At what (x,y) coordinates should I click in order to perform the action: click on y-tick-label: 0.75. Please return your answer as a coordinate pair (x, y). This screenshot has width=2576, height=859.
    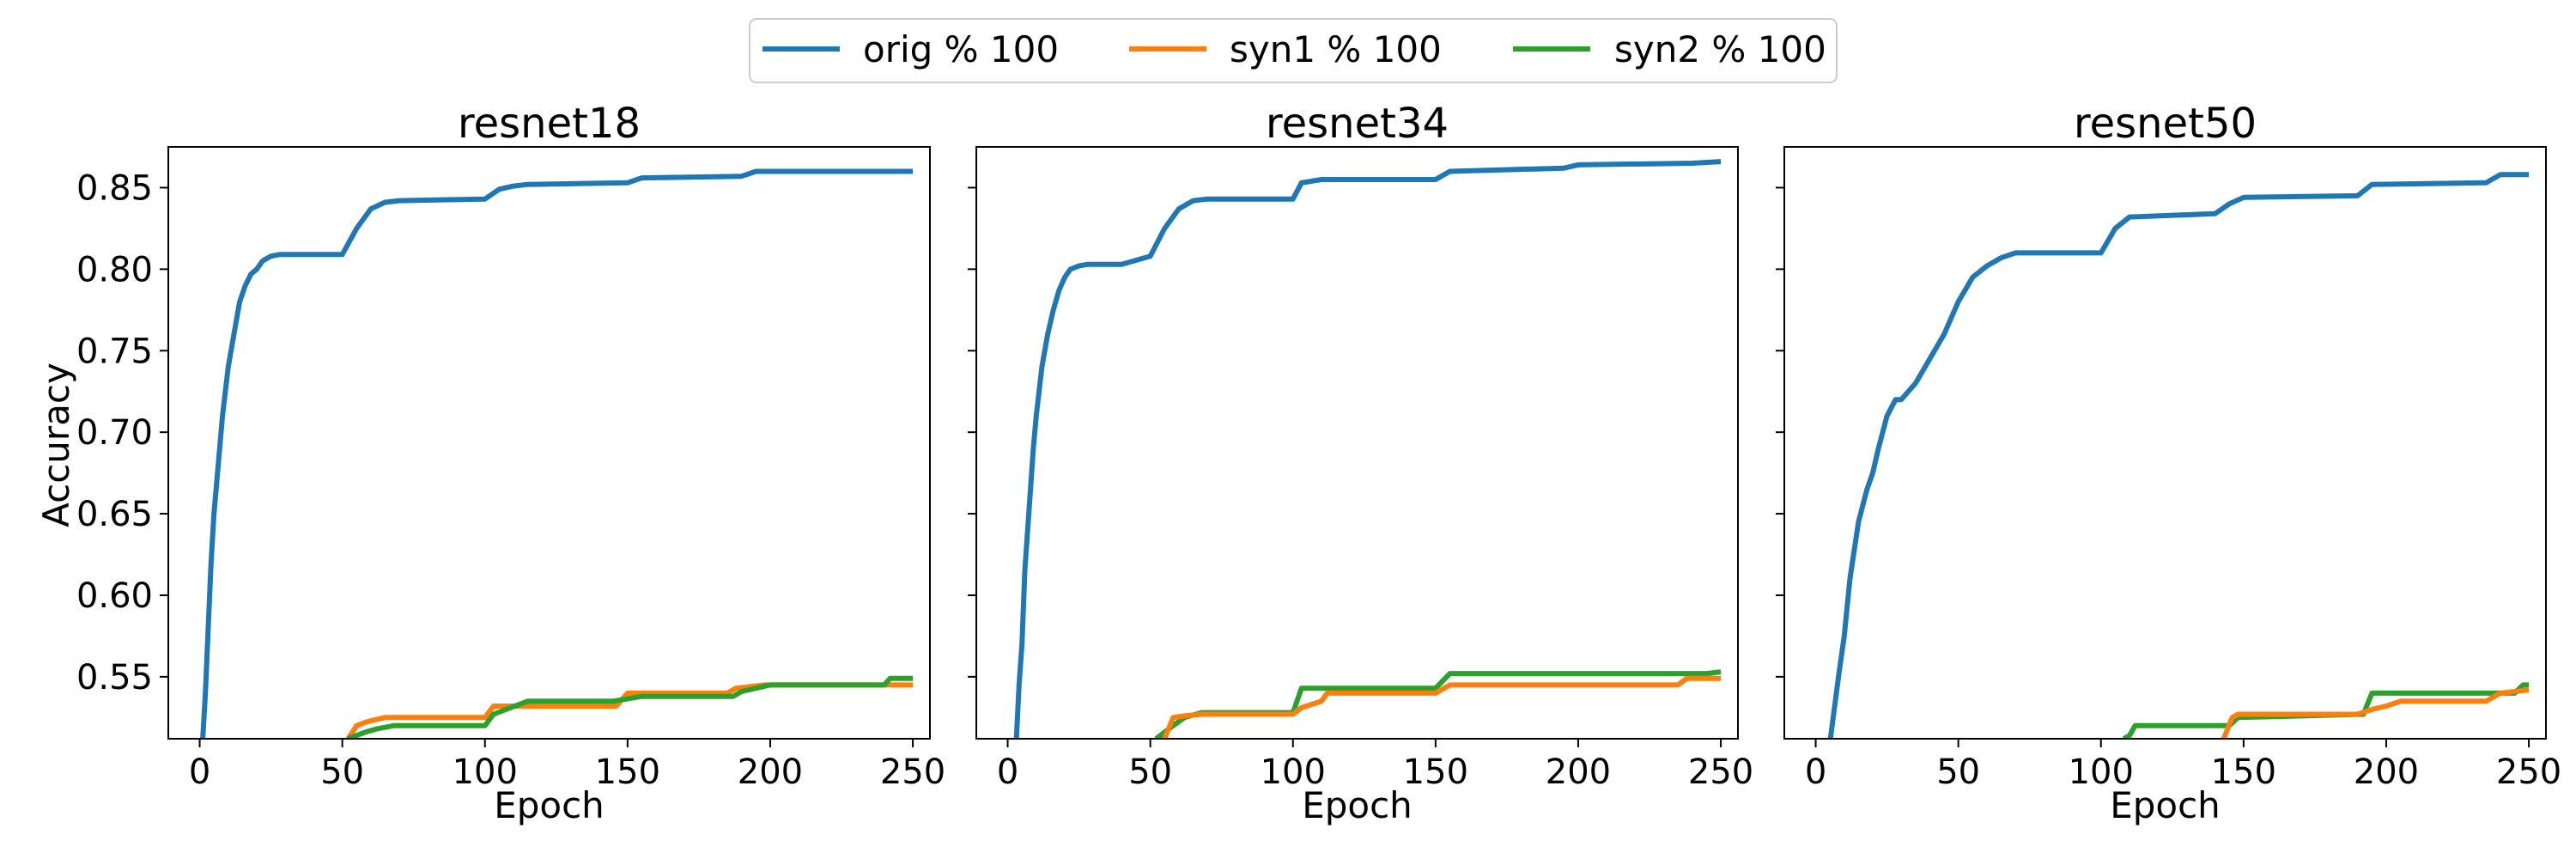
    Looking at the image, I should click on (114, 351).